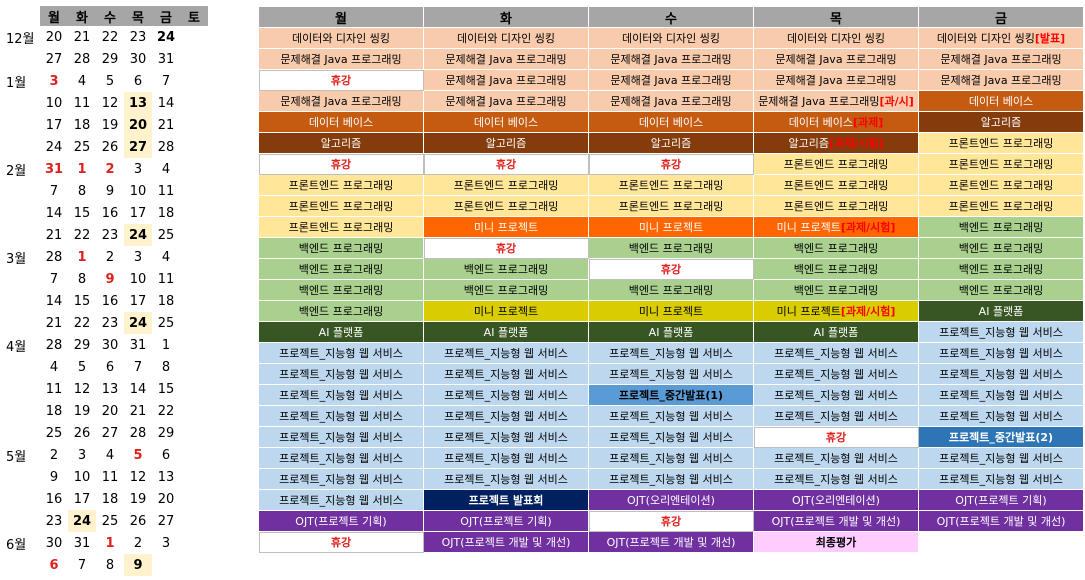 The image size is (1085, 580). Describe the element at coordinates (105, 37) in the screenshot. I see `calendar-week-row: 12월 20 21 22 23 24` at that location.